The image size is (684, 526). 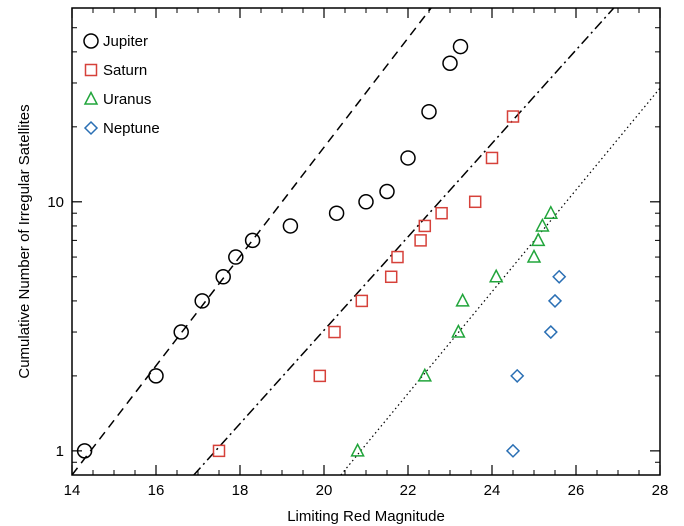 I want to click on legend-marker-uranus, so click(x=91, y=97).